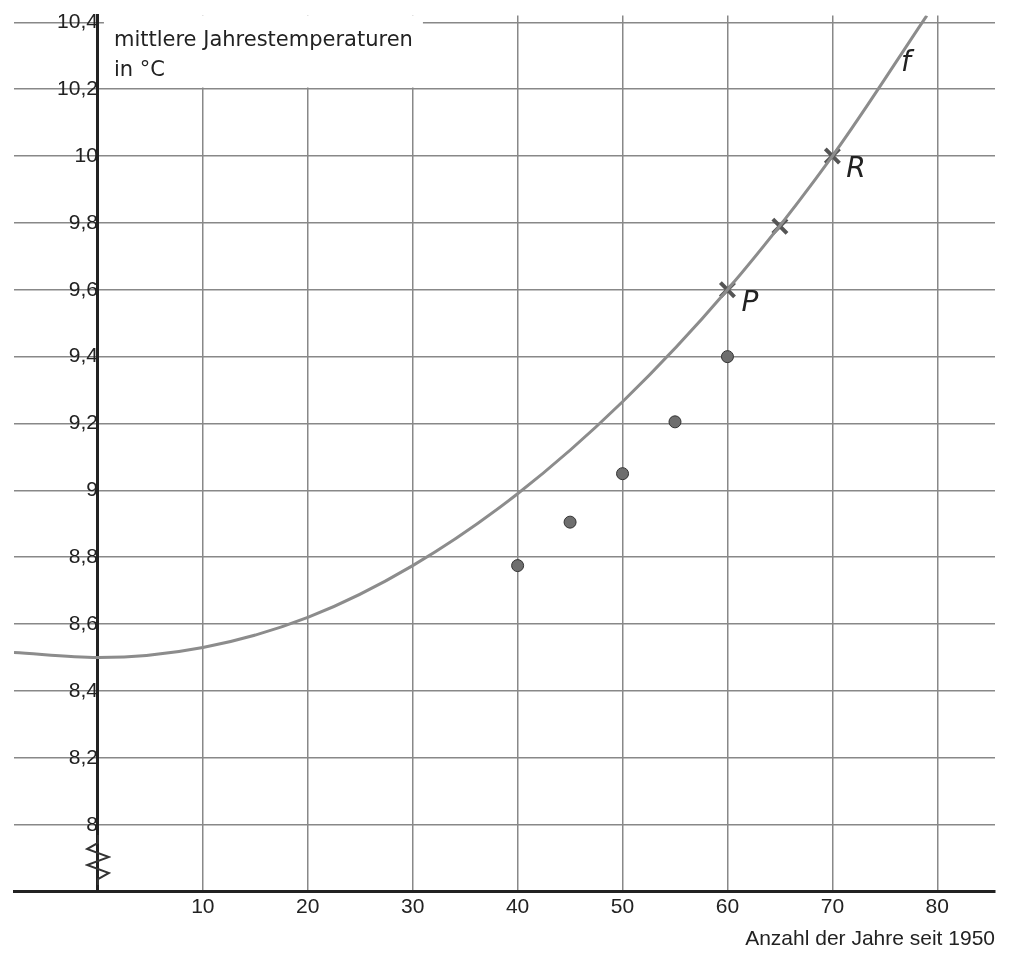 The image size is (1009, 960). Describe the element at coordinates (203, 905) in the screenshot. I see `x-tick-label: 10` at that location.